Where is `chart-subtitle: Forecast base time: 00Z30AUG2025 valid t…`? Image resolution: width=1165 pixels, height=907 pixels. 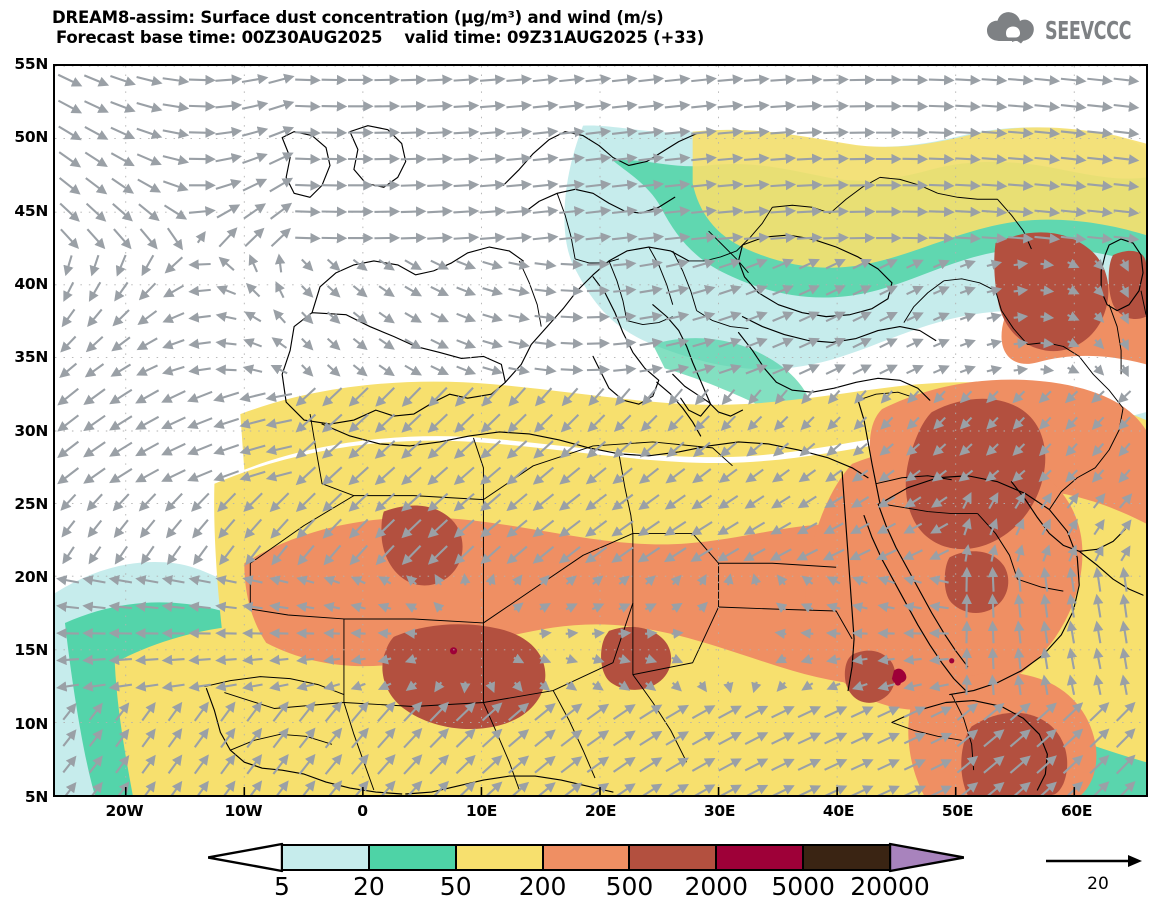 chart-subtitle: Forecast base time: 00Z30AUG2025 valid t… is located at coordinates (380, 37).